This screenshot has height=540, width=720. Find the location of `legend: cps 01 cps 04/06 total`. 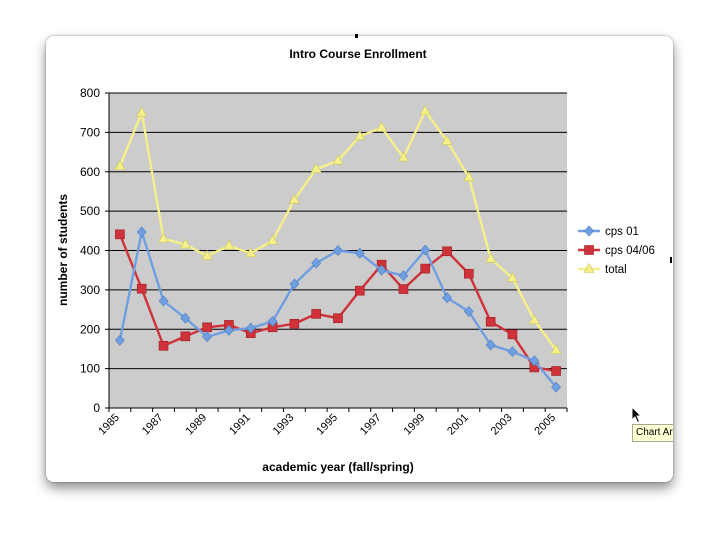

legend: cps 01 cps 04/06 total is located at coordinates (616, 251).